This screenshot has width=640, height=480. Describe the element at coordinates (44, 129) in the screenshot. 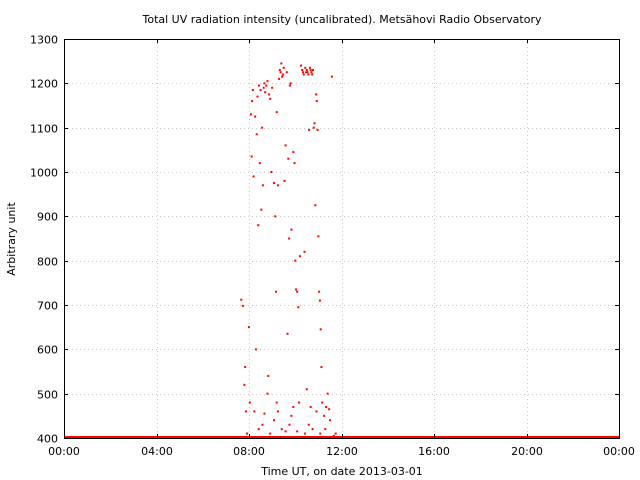

I see `y-tick-label: 1100` at that location.